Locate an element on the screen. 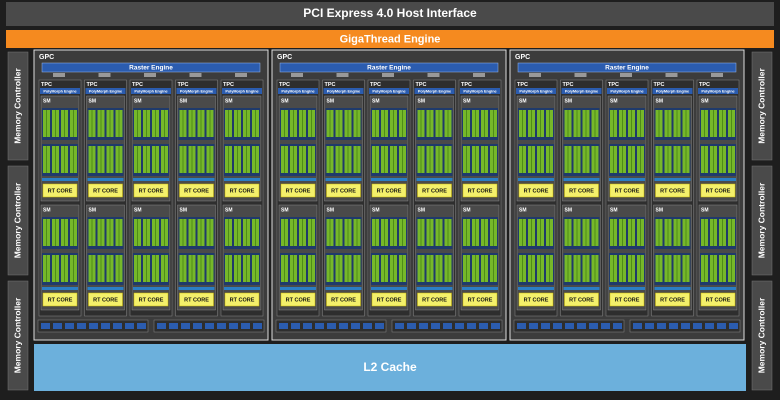  host-interface-bar is located at coordinates (390, 14).